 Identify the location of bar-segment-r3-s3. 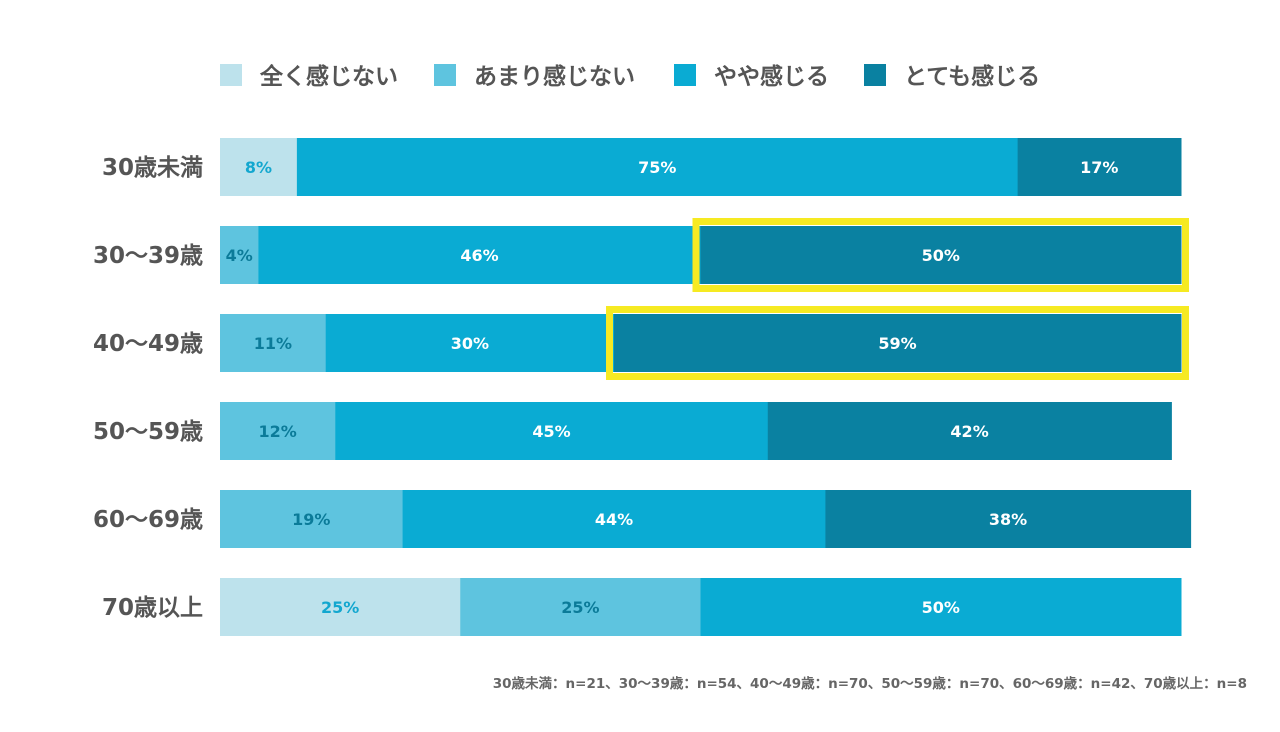
(470, 343).